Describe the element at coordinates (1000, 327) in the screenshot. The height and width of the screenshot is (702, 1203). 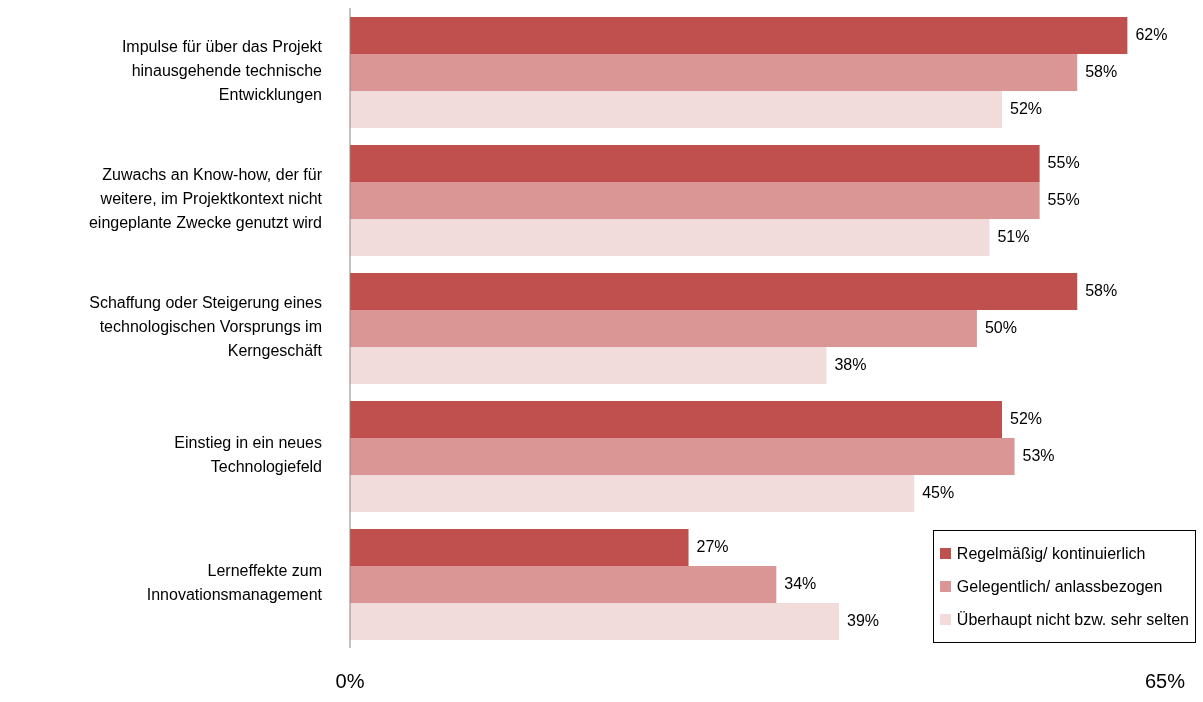
I see `data-label: 50%` at that location.